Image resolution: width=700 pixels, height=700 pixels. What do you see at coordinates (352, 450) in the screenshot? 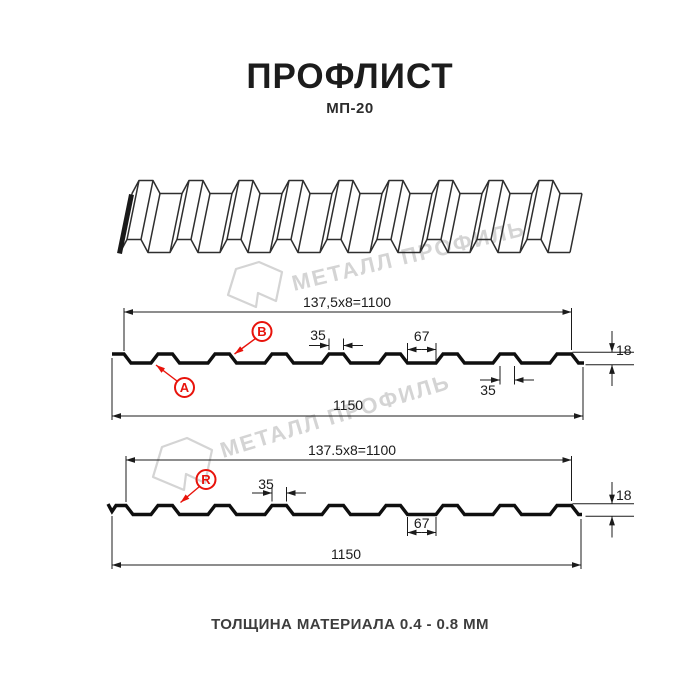
I see `dimension-value: 137.5x8=1100` at bounding box center [352, 450].